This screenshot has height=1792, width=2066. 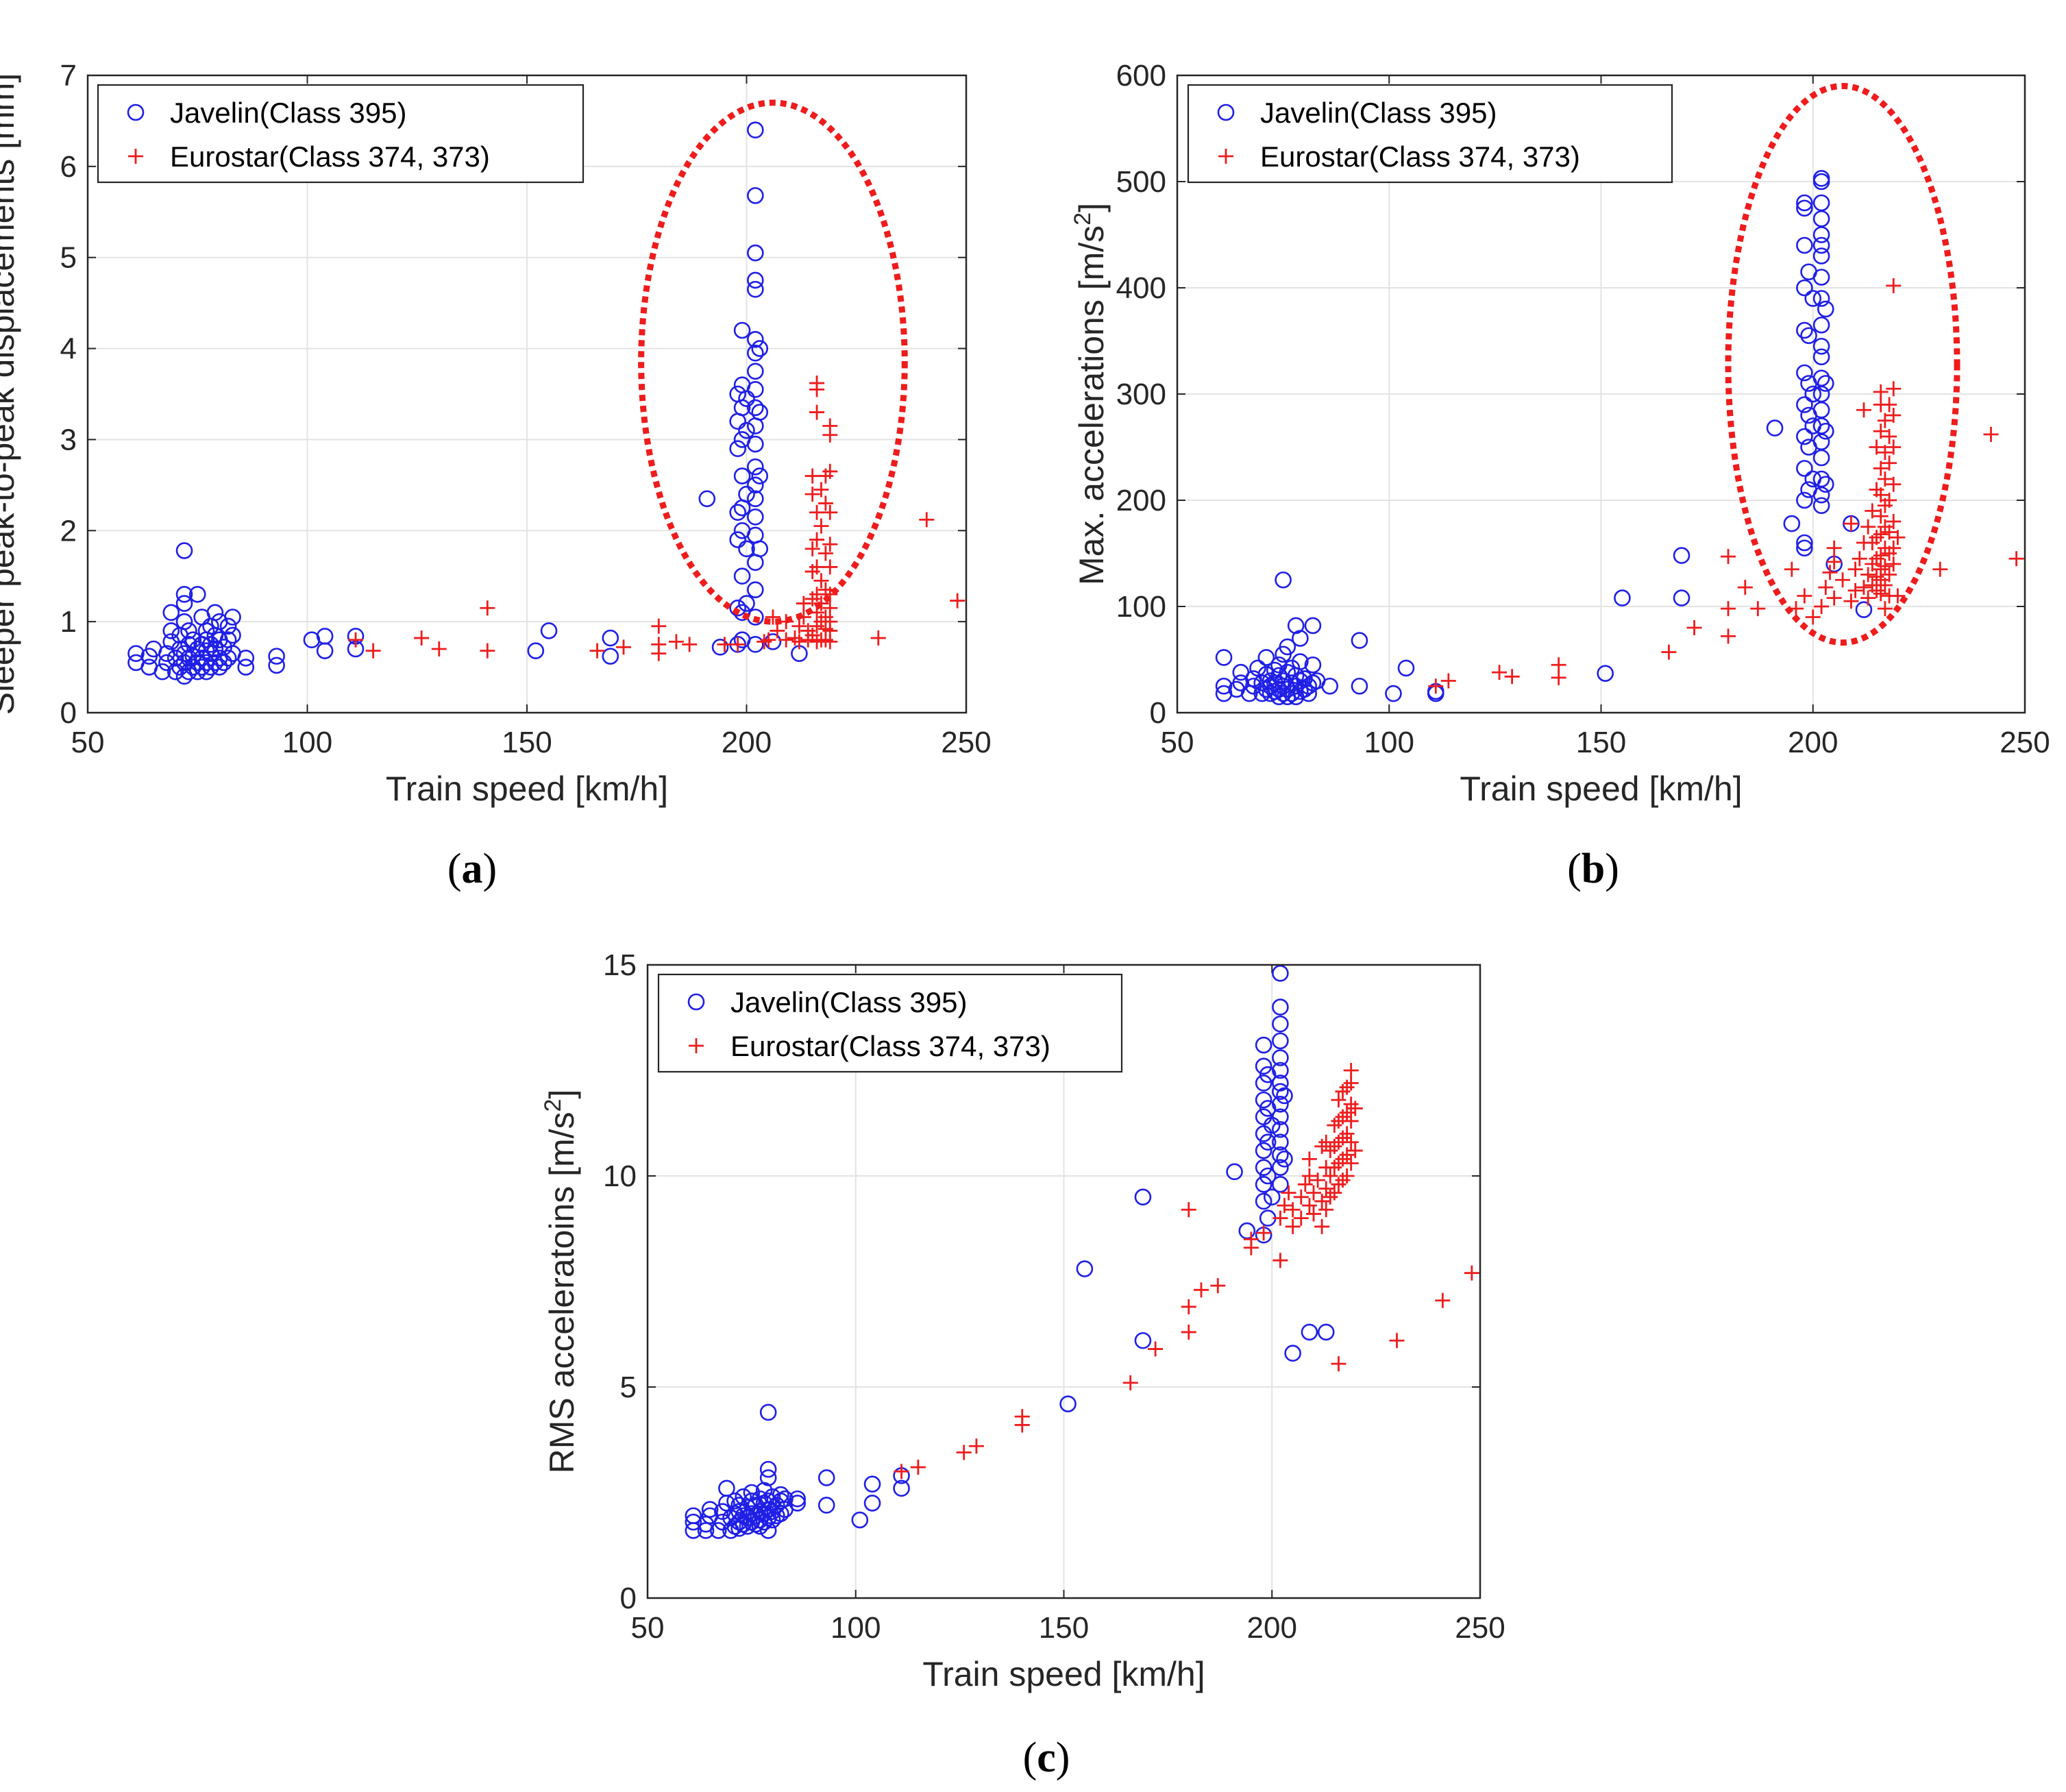 I want to click on legend-marker-eurostar, so click(x=696, y=1045).